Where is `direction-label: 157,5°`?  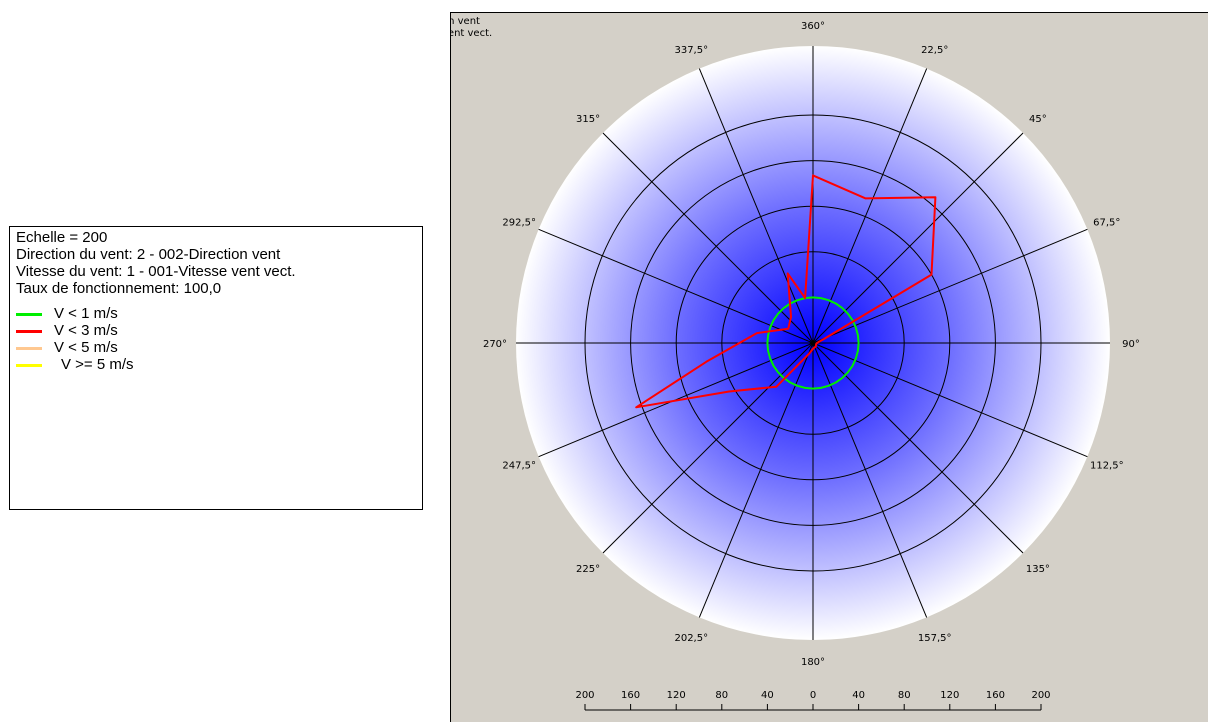
direction-label: 157,5° is located at coordinates (935, 638).